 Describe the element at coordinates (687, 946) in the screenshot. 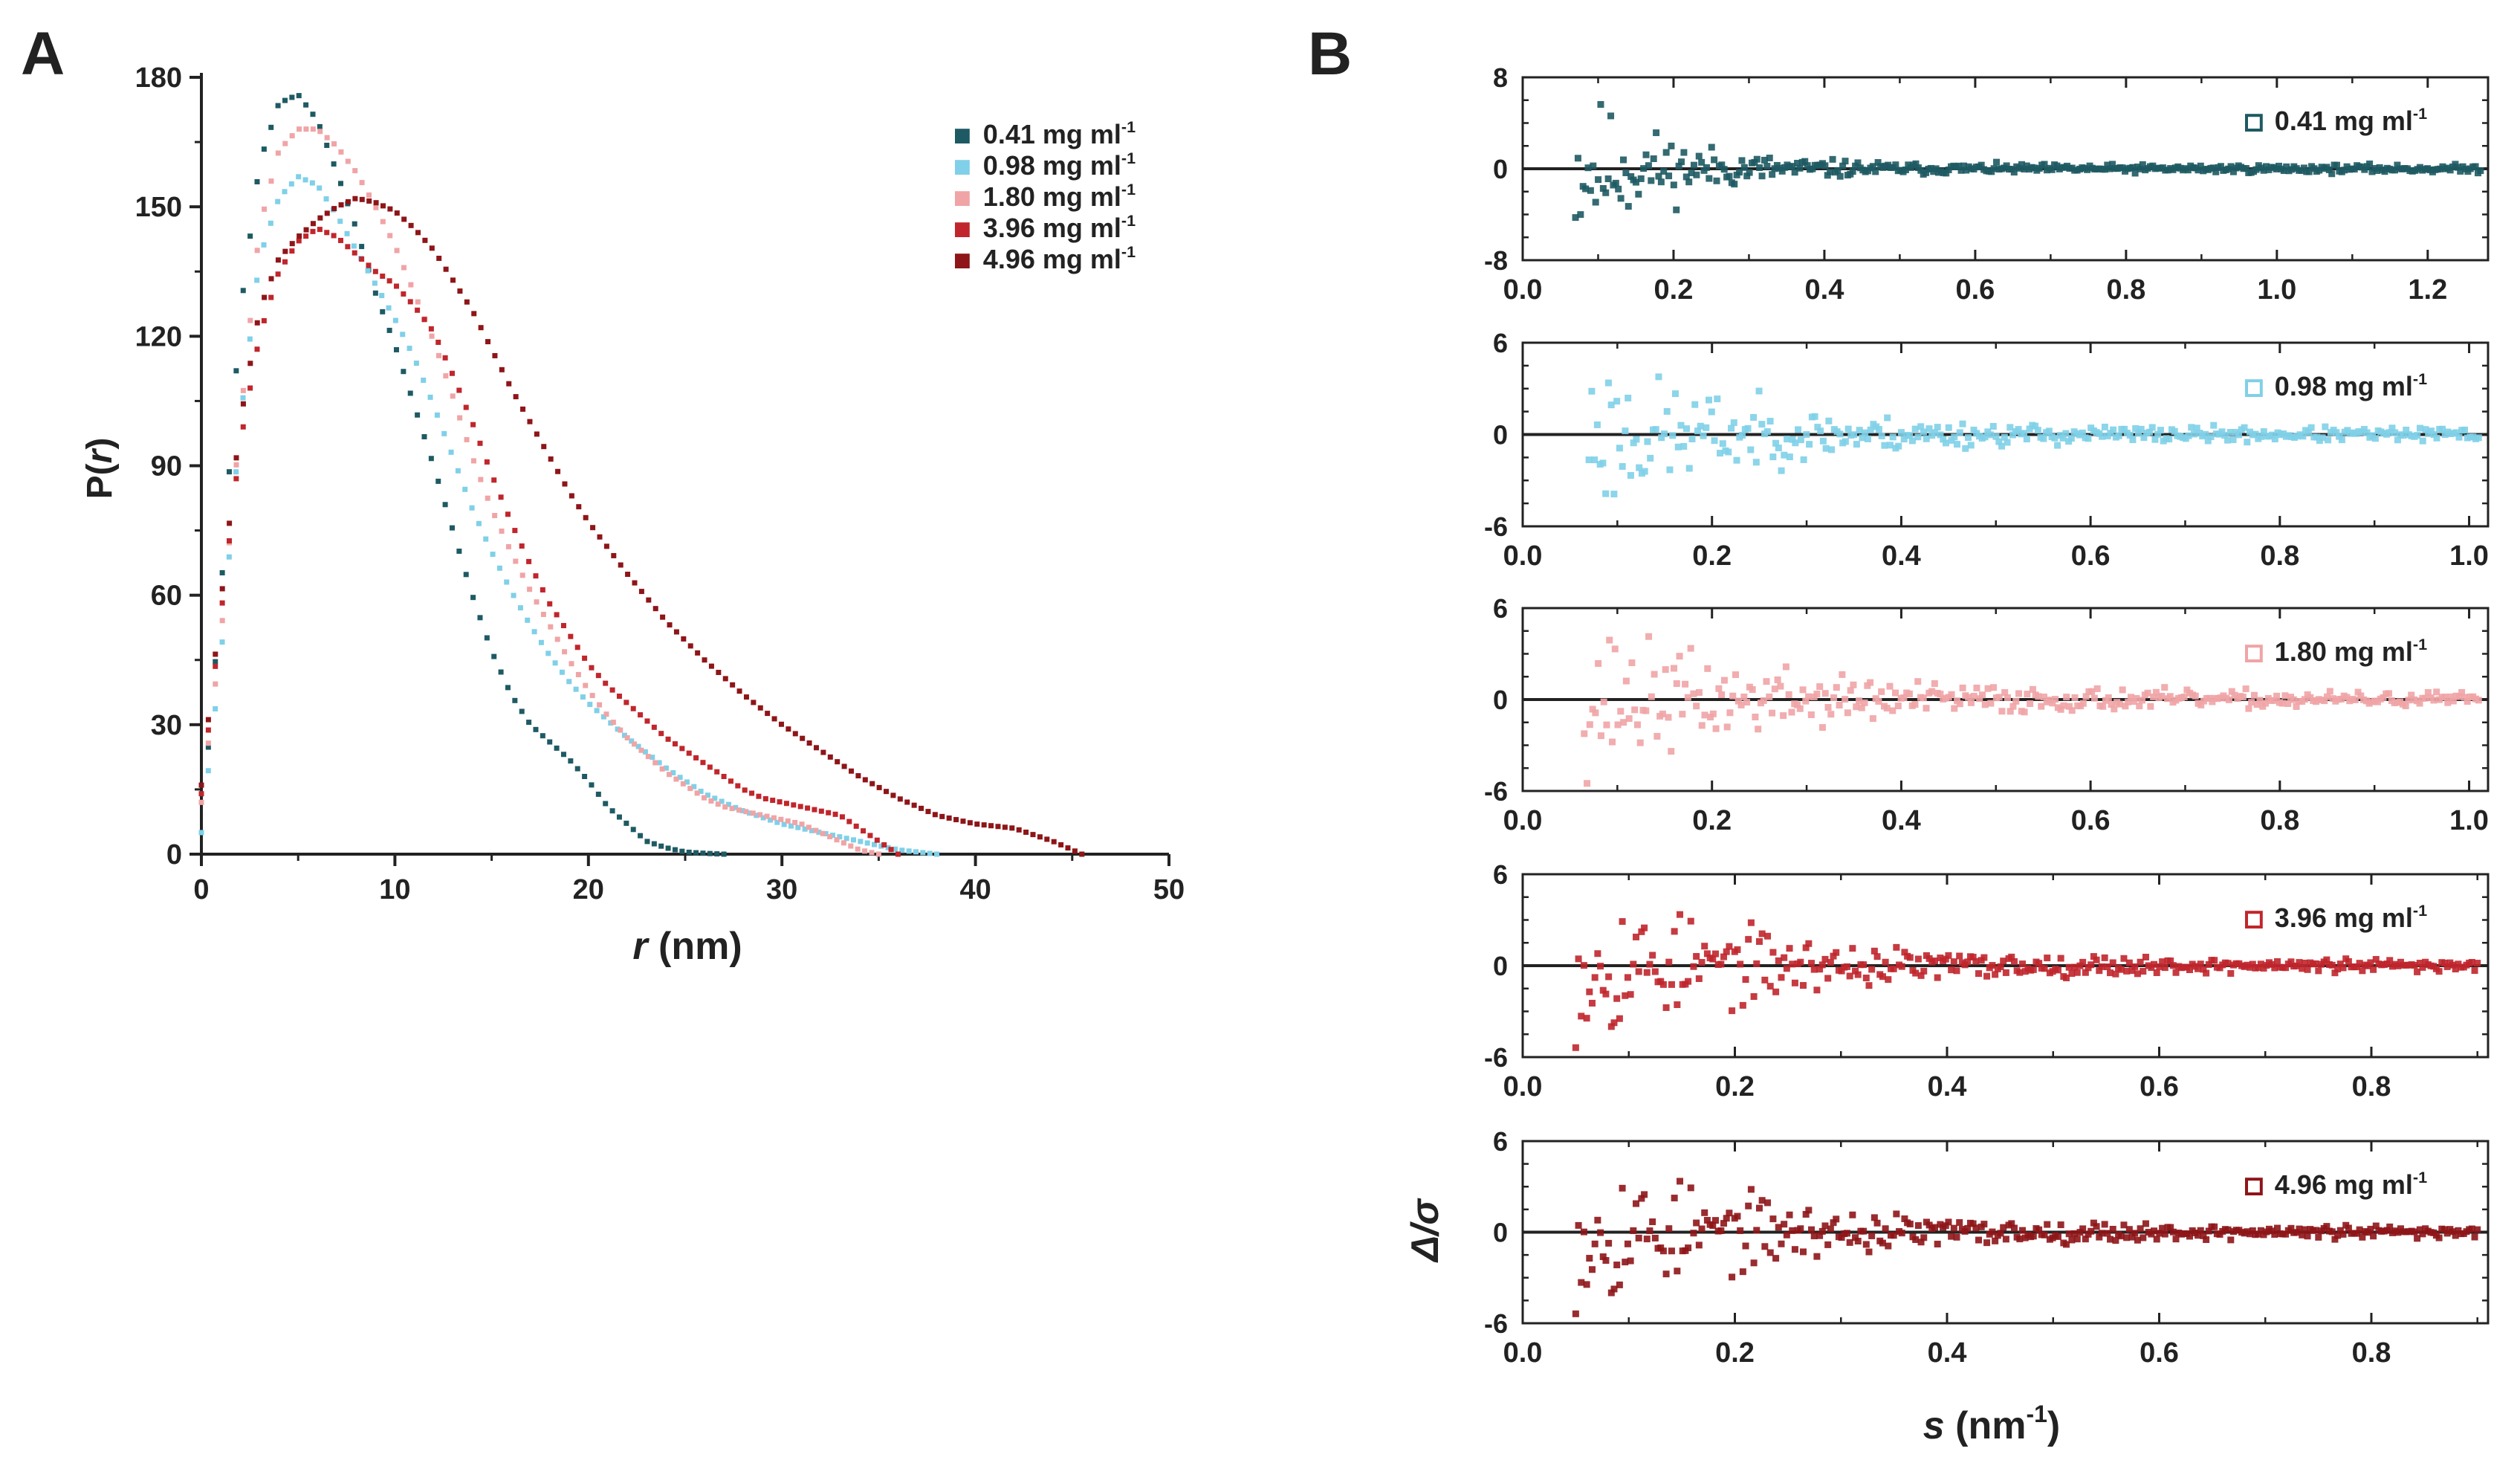

I see `panel-a-xlabel: r (nm)` at that location.